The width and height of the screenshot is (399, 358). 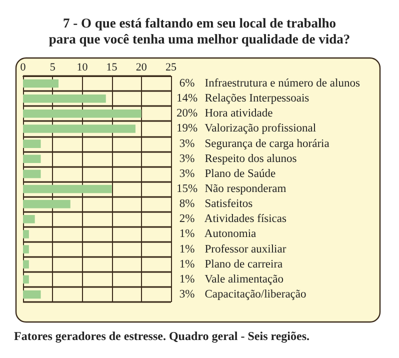 I want to click on y-tick-label: Não responderam, so click(x=242, y=189).